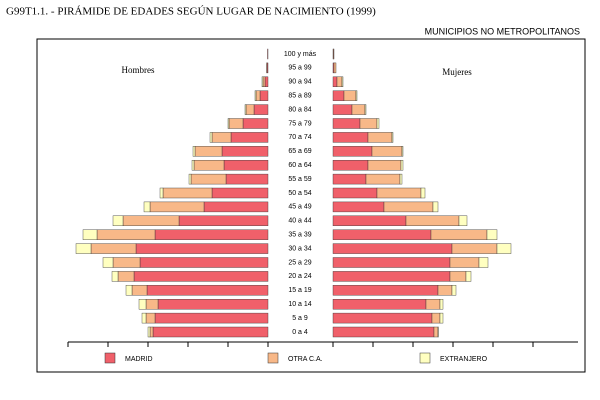 This screenshot has height=400, width=600. What do you see at coordinates (464, 359) in the screenshot?
I see `legend-label: EXTRANJERO` at bounding box center [464, 359].